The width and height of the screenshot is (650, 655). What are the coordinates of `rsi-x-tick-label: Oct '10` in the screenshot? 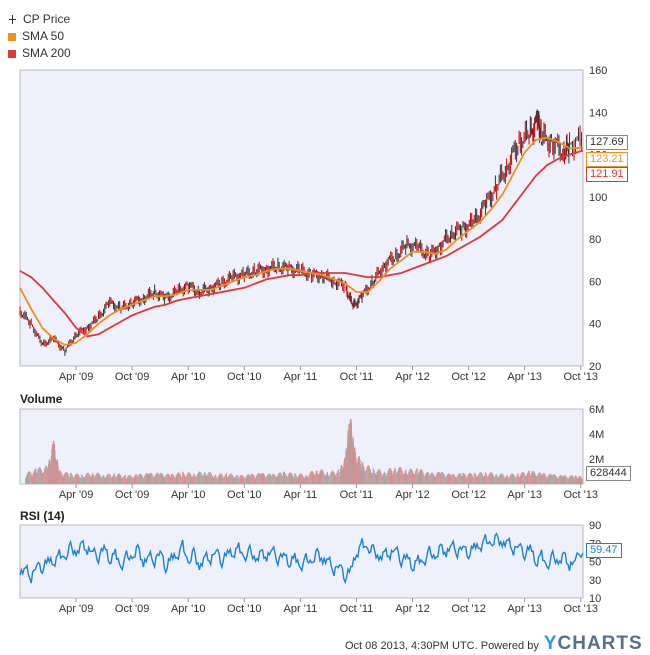 It's located at (244, 609).